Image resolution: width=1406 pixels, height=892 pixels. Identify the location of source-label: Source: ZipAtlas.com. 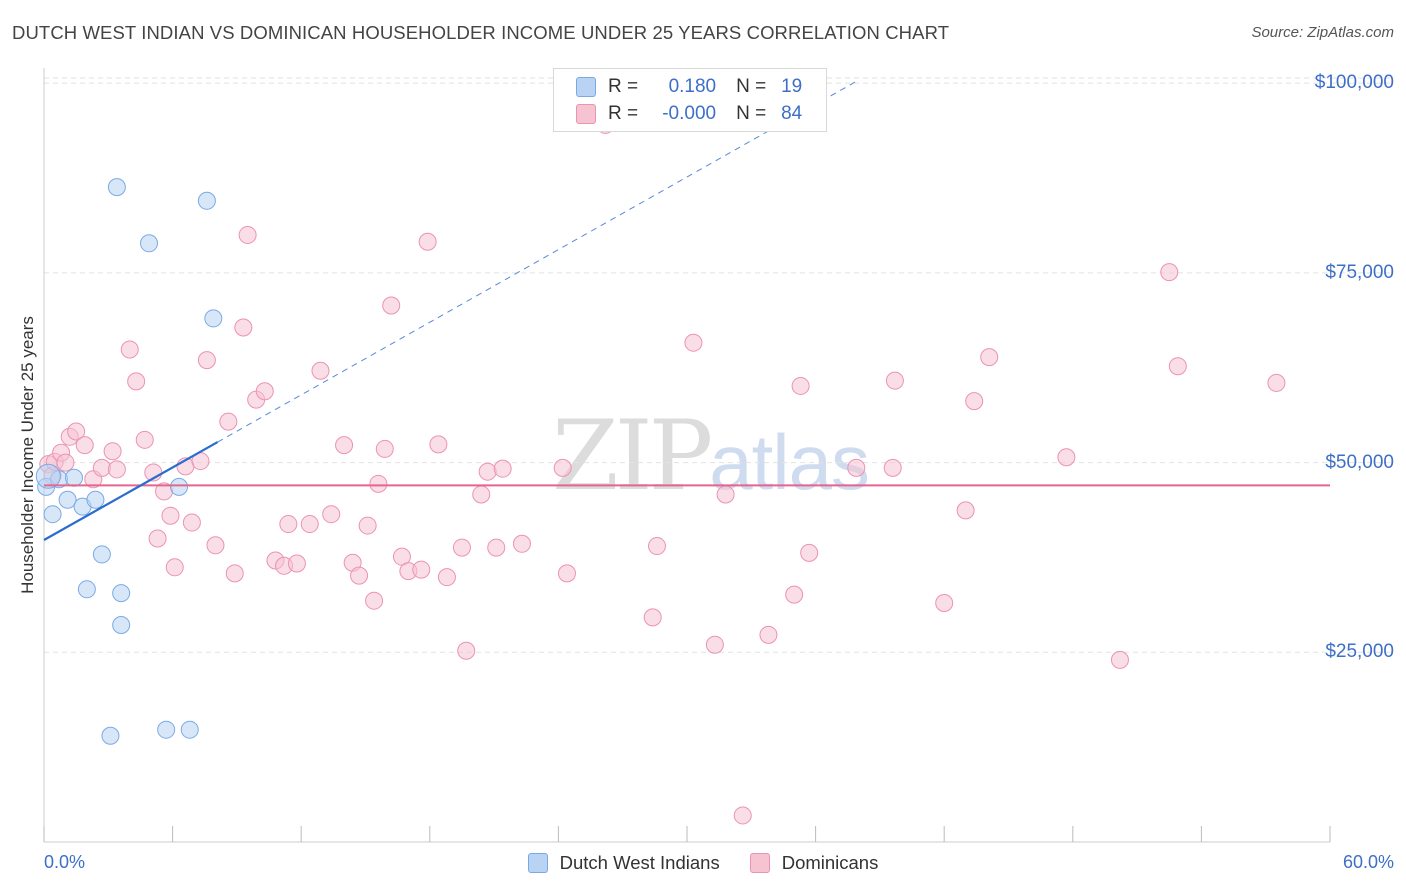
(1322, 32).